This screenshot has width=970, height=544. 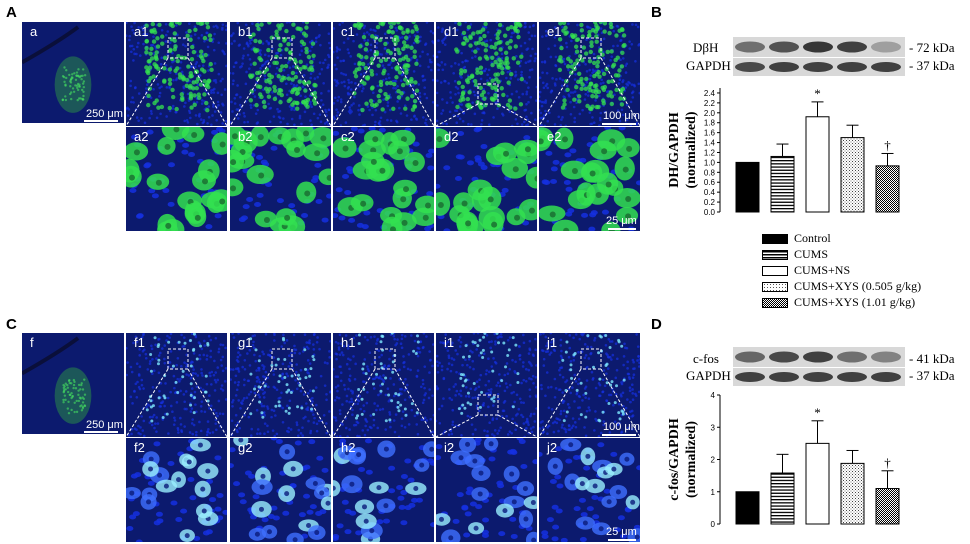 I want to click on y-tick-label: 0.2, so click(x=710, y=202).